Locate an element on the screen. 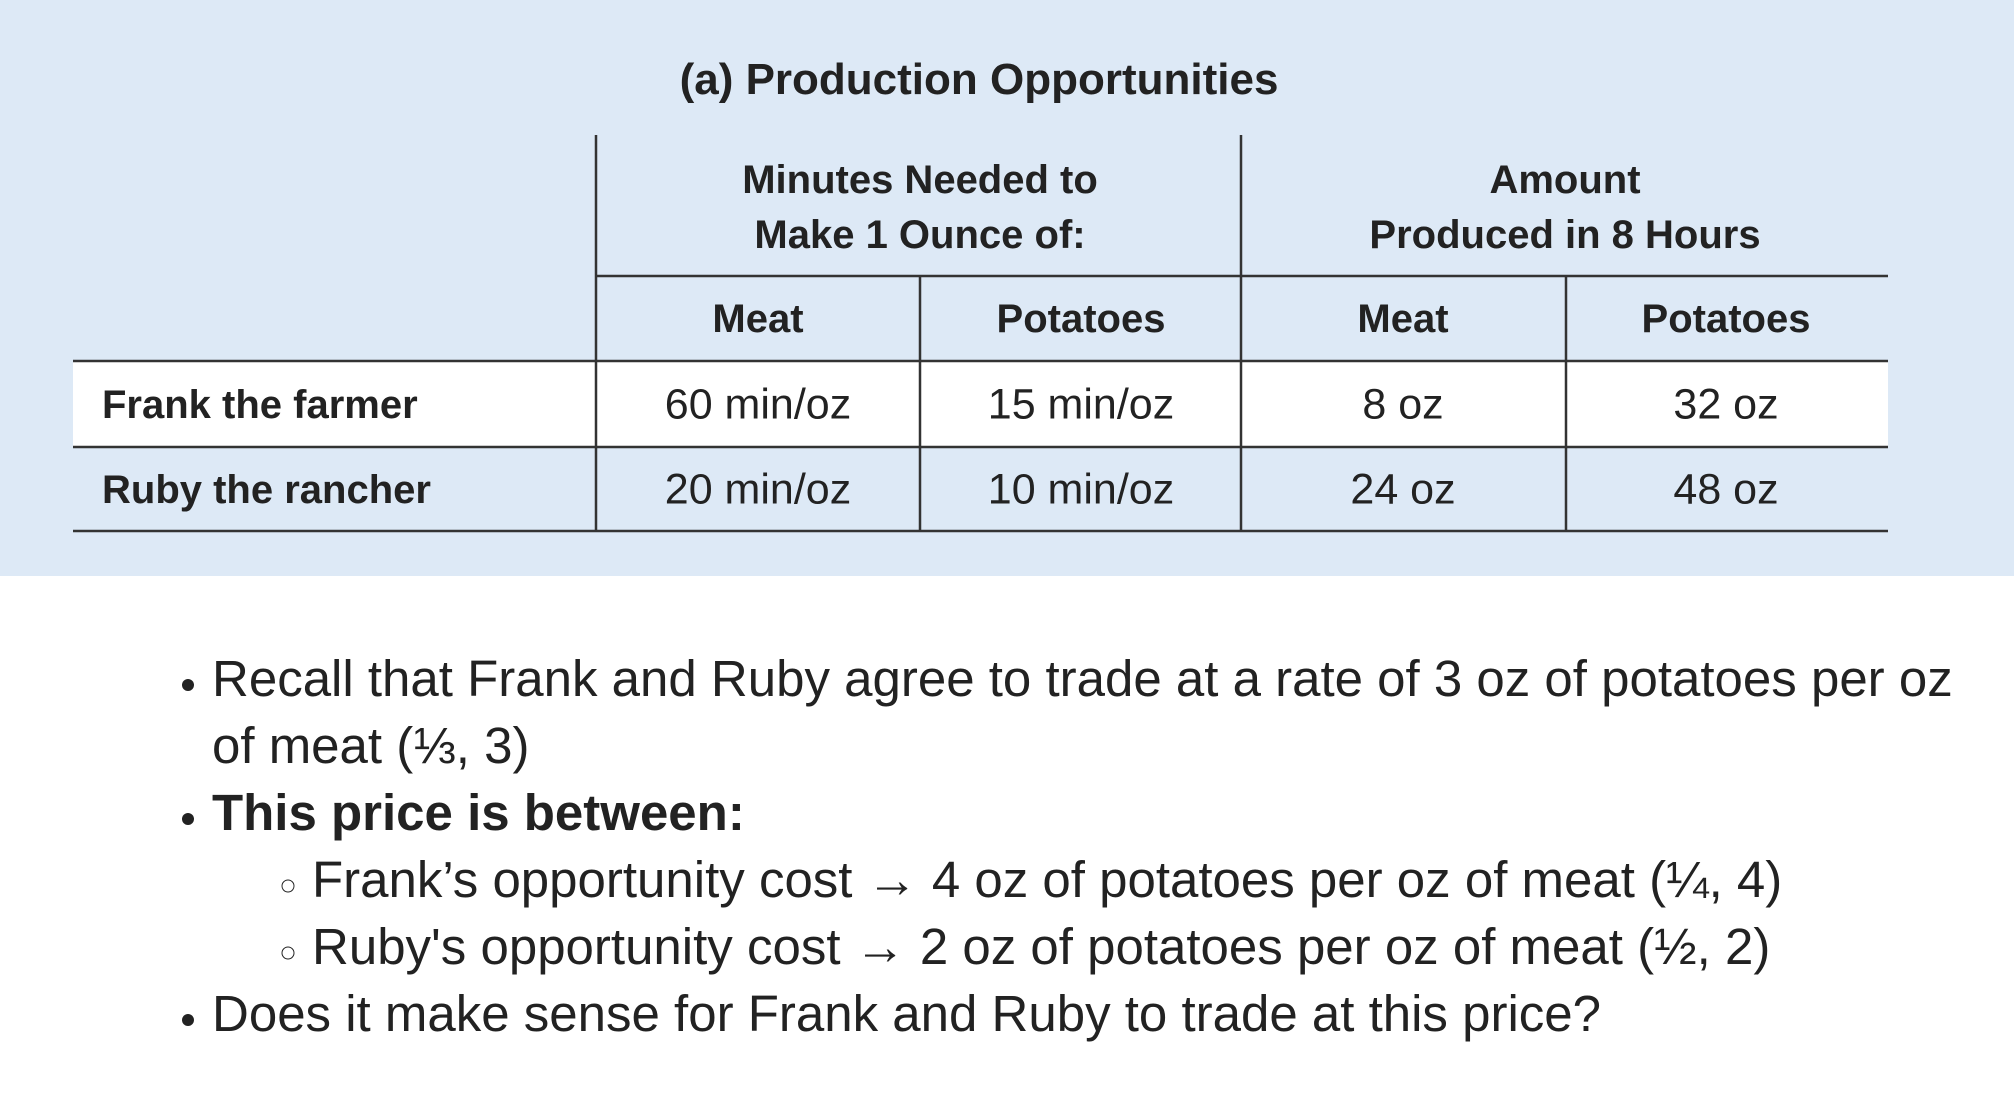  highlight-row is located at coordinates (980, 404).